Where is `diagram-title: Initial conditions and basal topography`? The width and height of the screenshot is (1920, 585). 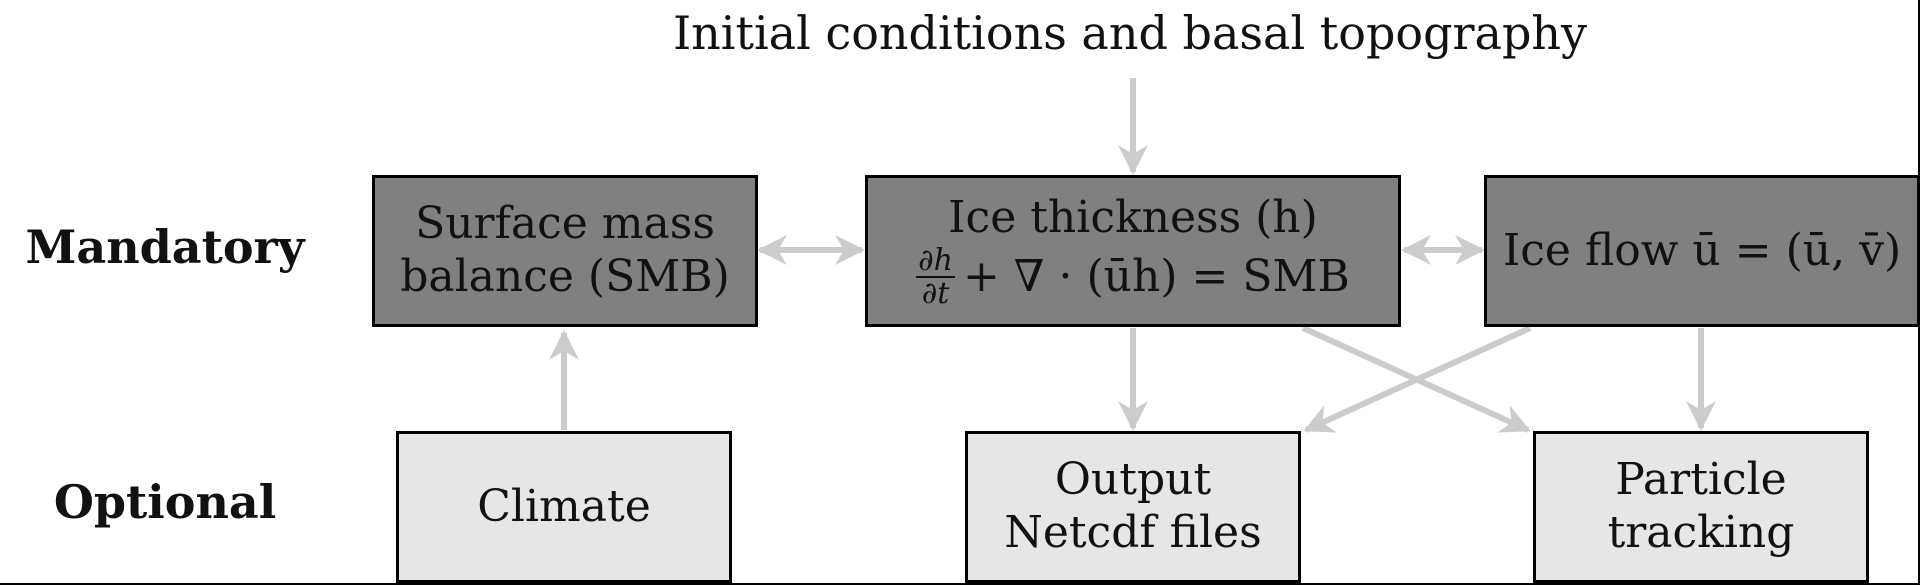
diagram-title: Initial conditions and basal topography is located at coordinates (1130, 33).